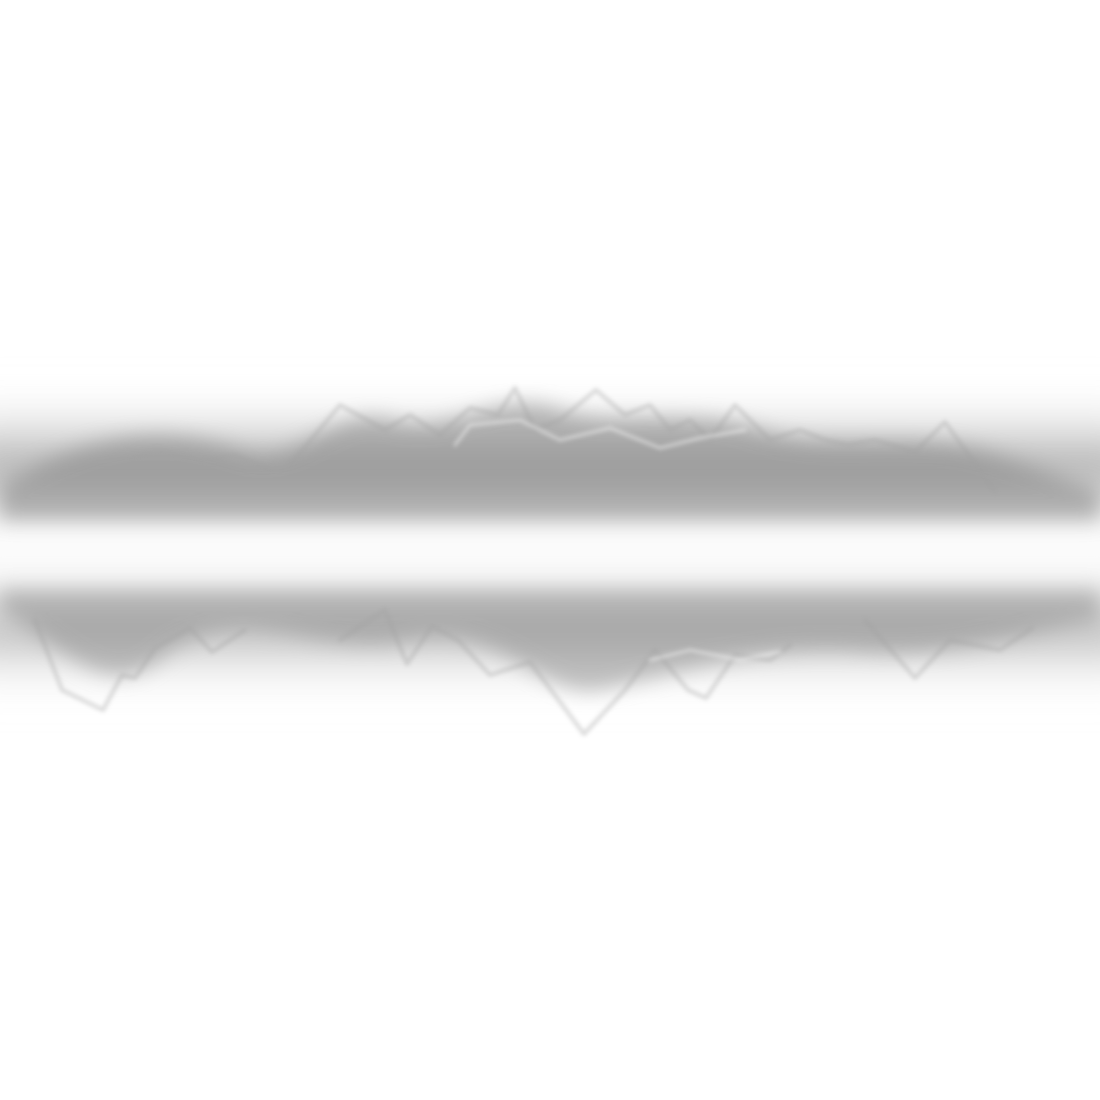 This screenshot has width=1100, height=1100. I want to click on blurred-upper-peaks, so click(550, 461).